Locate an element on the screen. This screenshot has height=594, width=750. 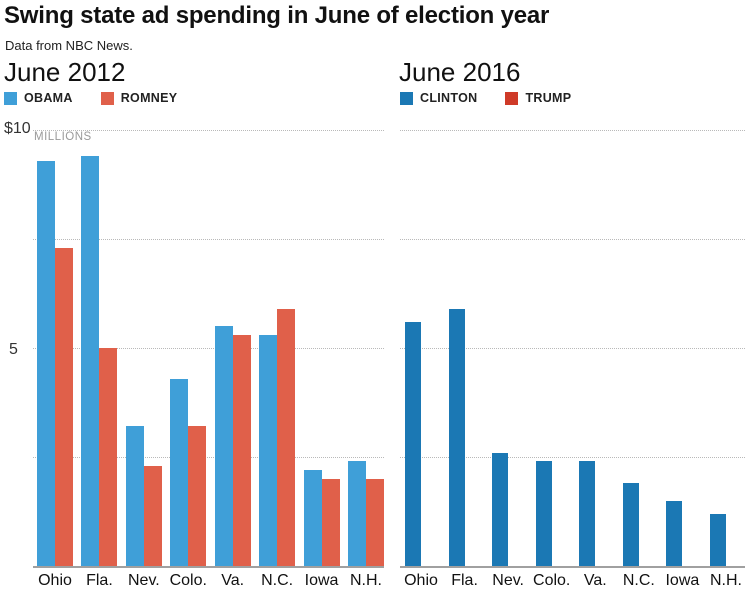
y-axis-top-tick-label: $10 is located at coordinates (17, 128).